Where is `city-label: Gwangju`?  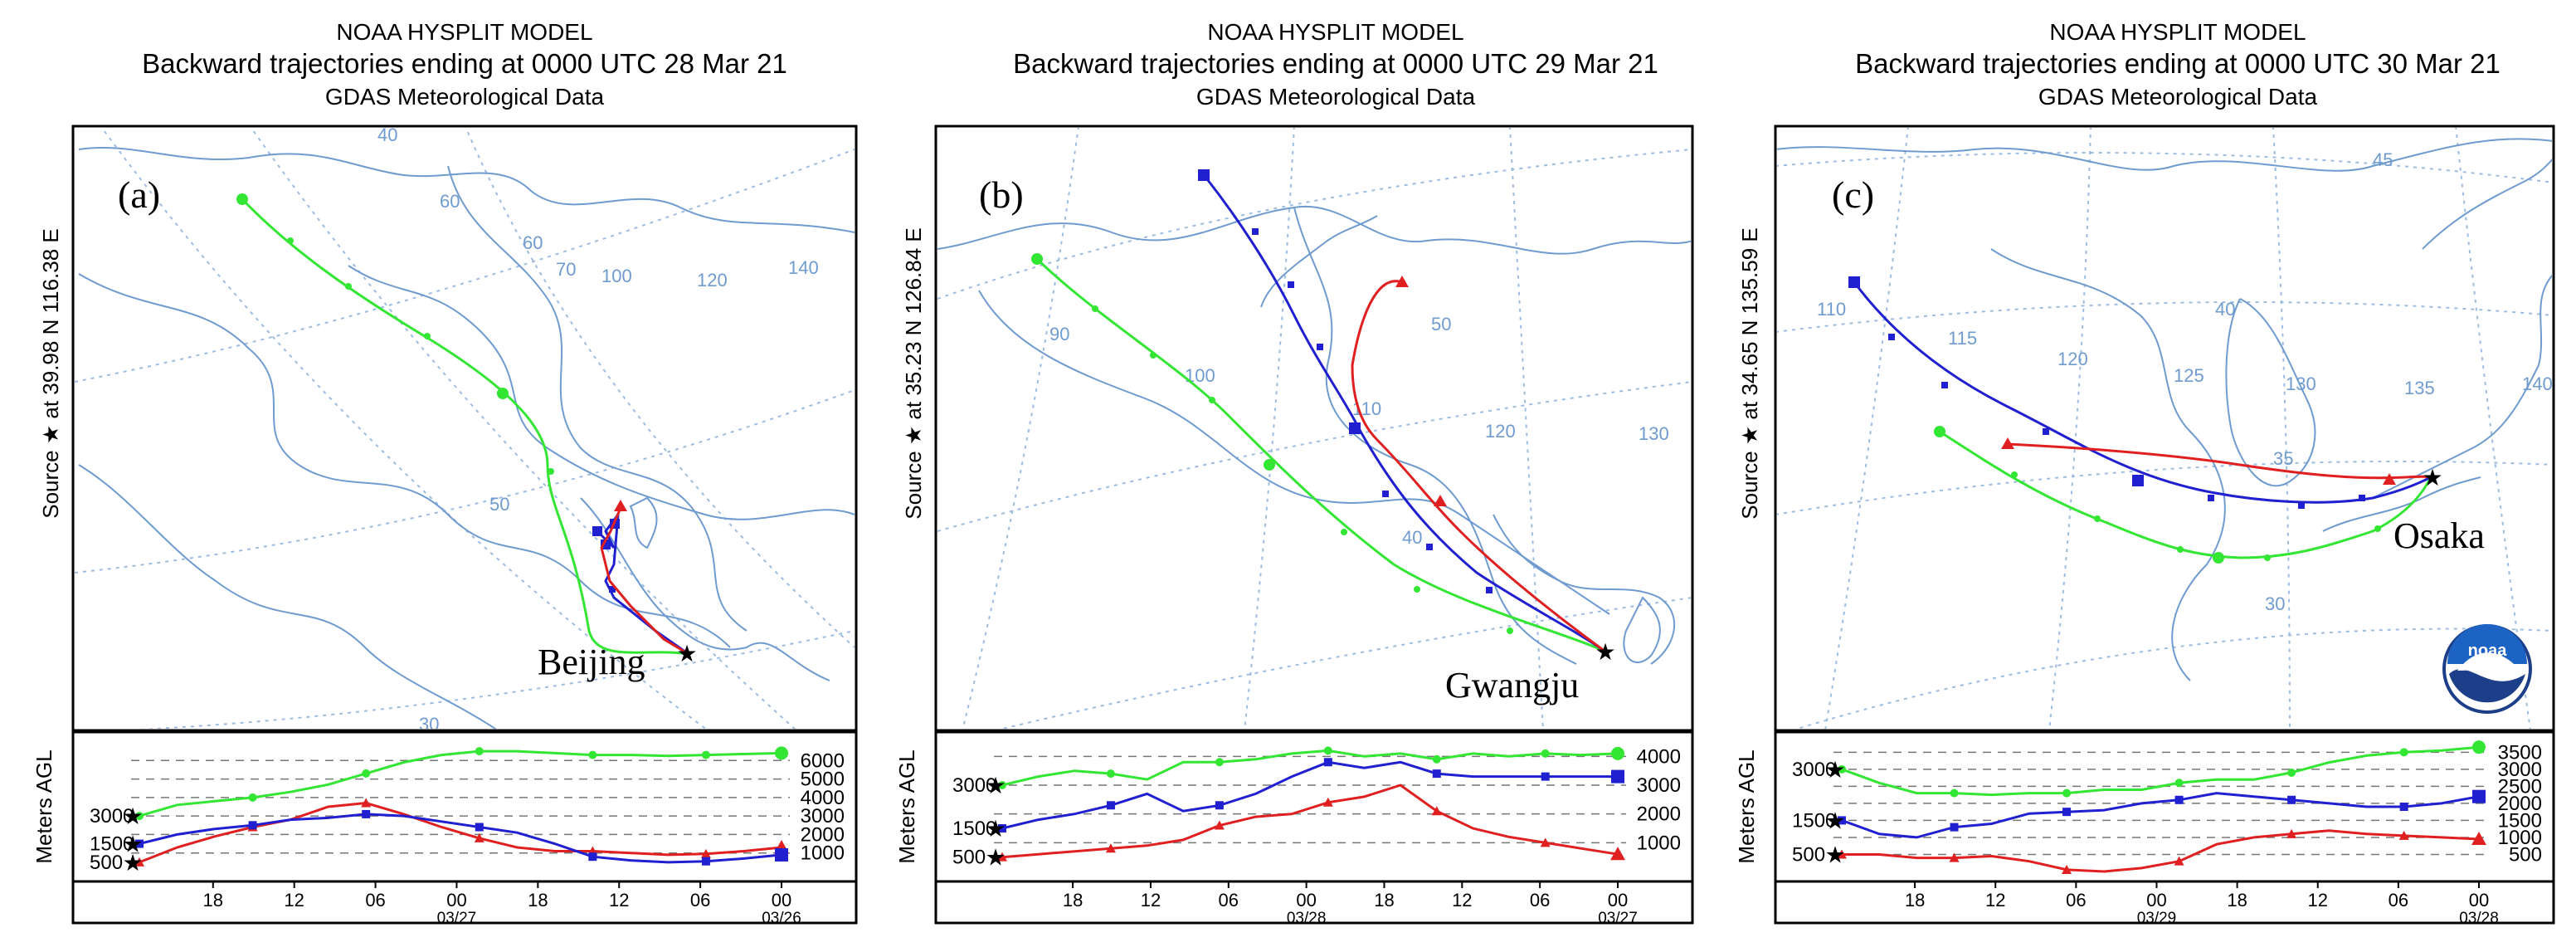 city-label: Gwangju is located at coordinates (1512, 685).